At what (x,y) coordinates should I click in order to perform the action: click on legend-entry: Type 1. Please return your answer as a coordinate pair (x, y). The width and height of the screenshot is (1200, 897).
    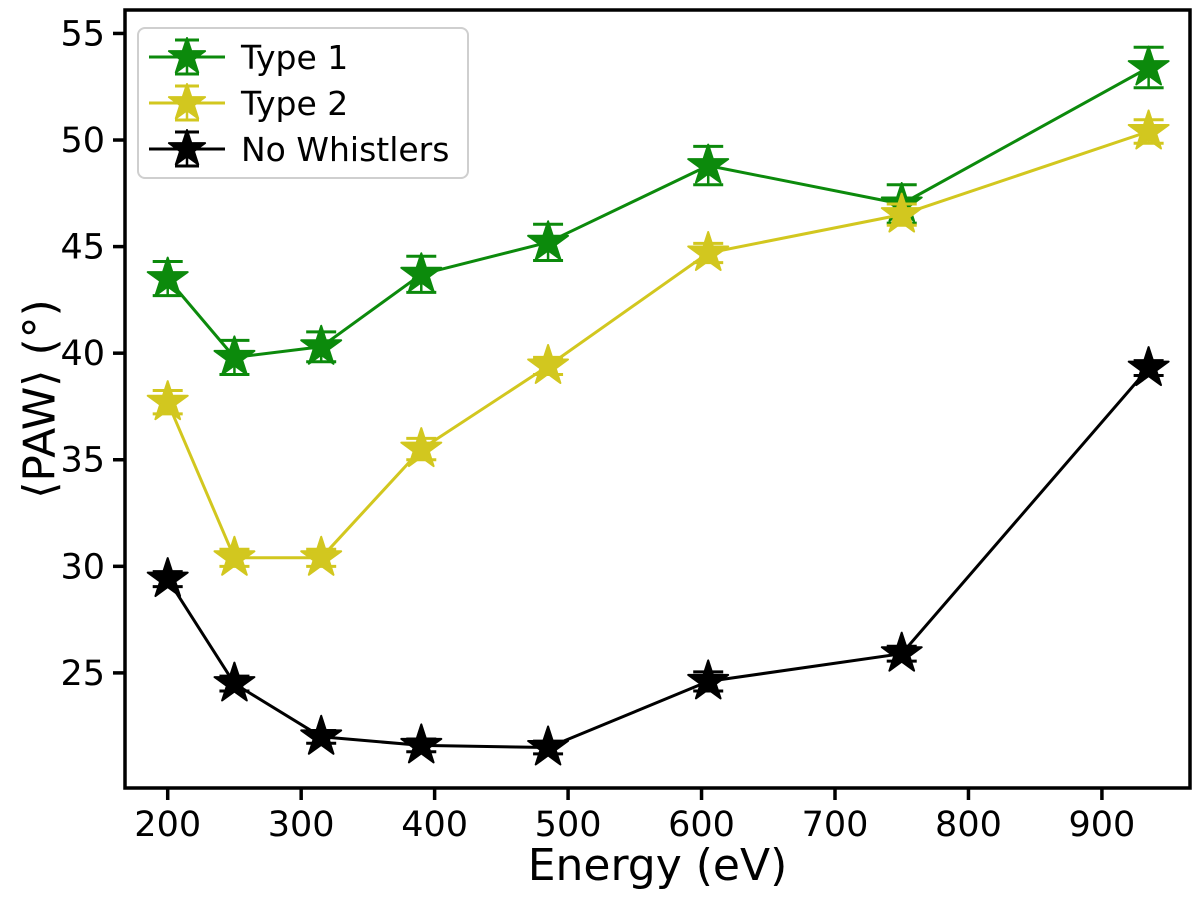
    Looking at the image, I should click on (298, 57).